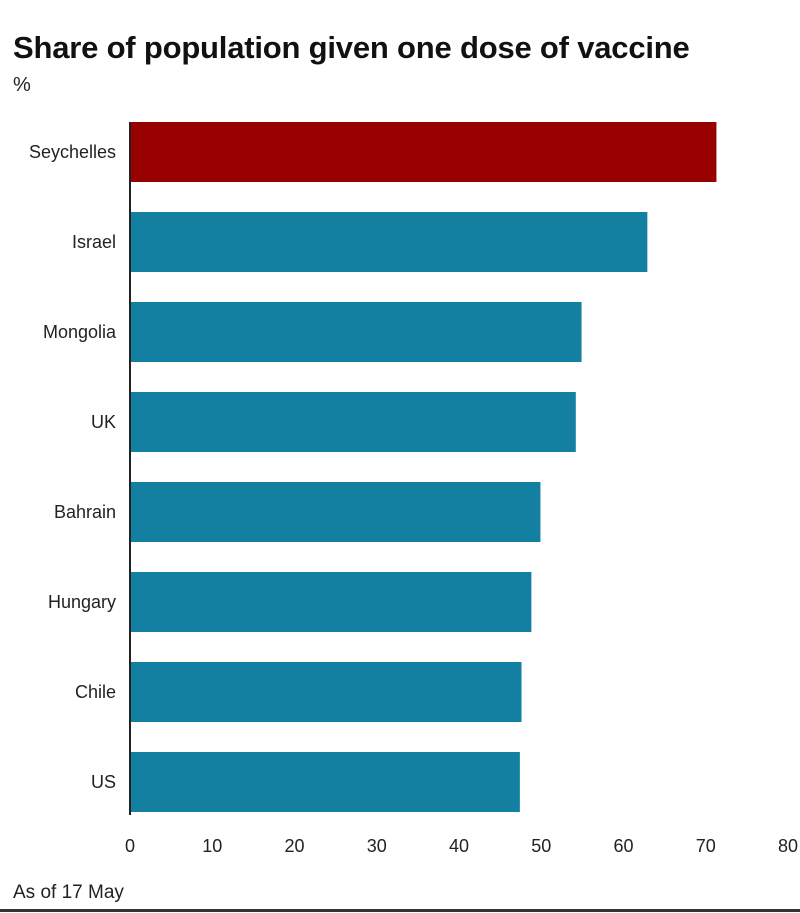 The height and width of the screenshot is (913, 800). I want to click on x-tick-label: 70, so click(706, 846).